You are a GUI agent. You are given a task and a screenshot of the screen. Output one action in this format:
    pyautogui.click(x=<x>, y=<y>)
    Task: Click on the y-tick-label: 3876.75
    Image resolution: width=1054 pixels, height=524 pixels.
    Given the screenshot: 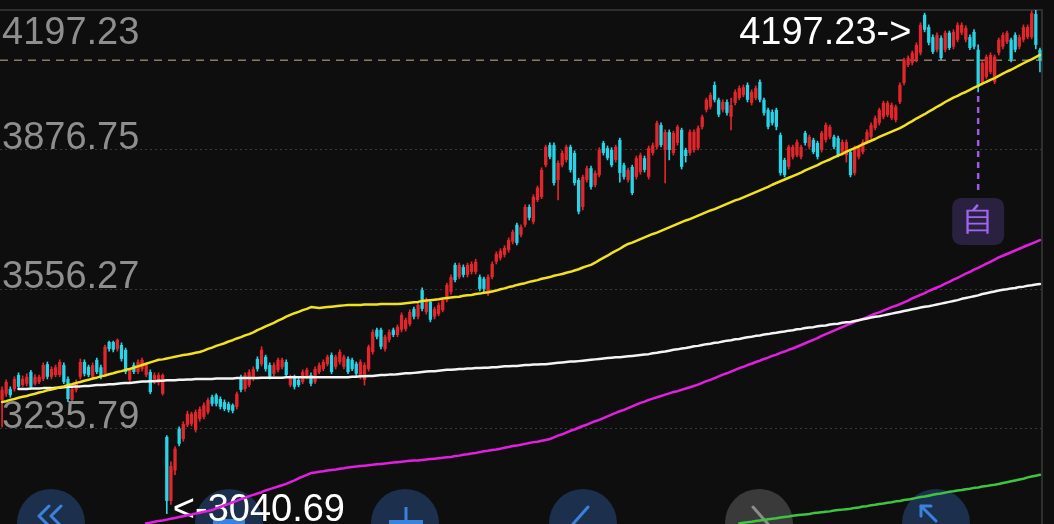 What is the action you would take?
    pyautogui.click(x=71, y=135)
    